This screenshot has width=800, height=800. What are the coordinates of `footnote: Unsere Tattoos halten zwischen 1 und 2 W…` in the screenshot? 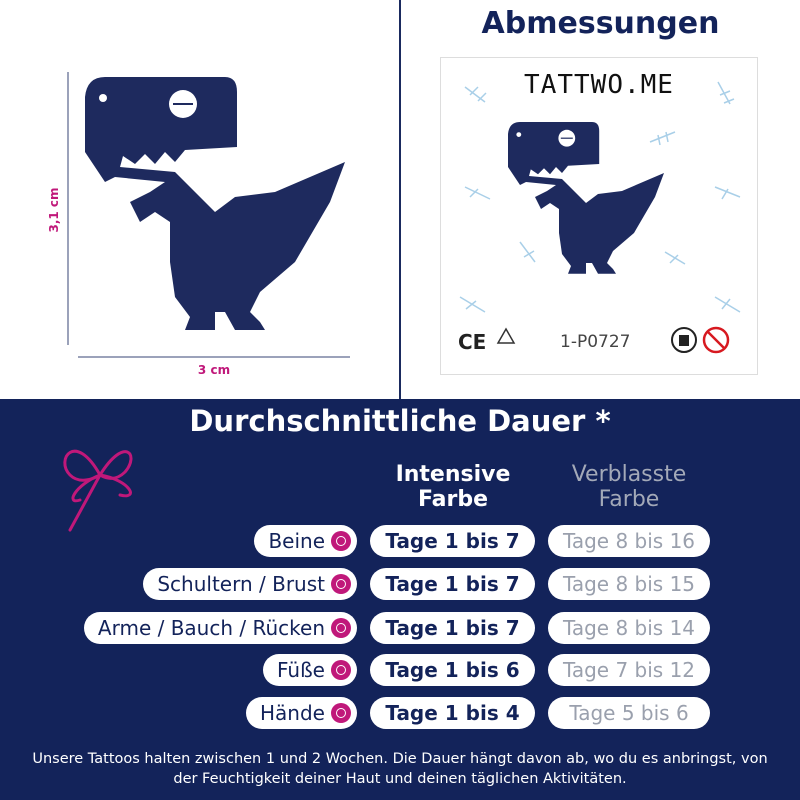 It's located at (400, 769).